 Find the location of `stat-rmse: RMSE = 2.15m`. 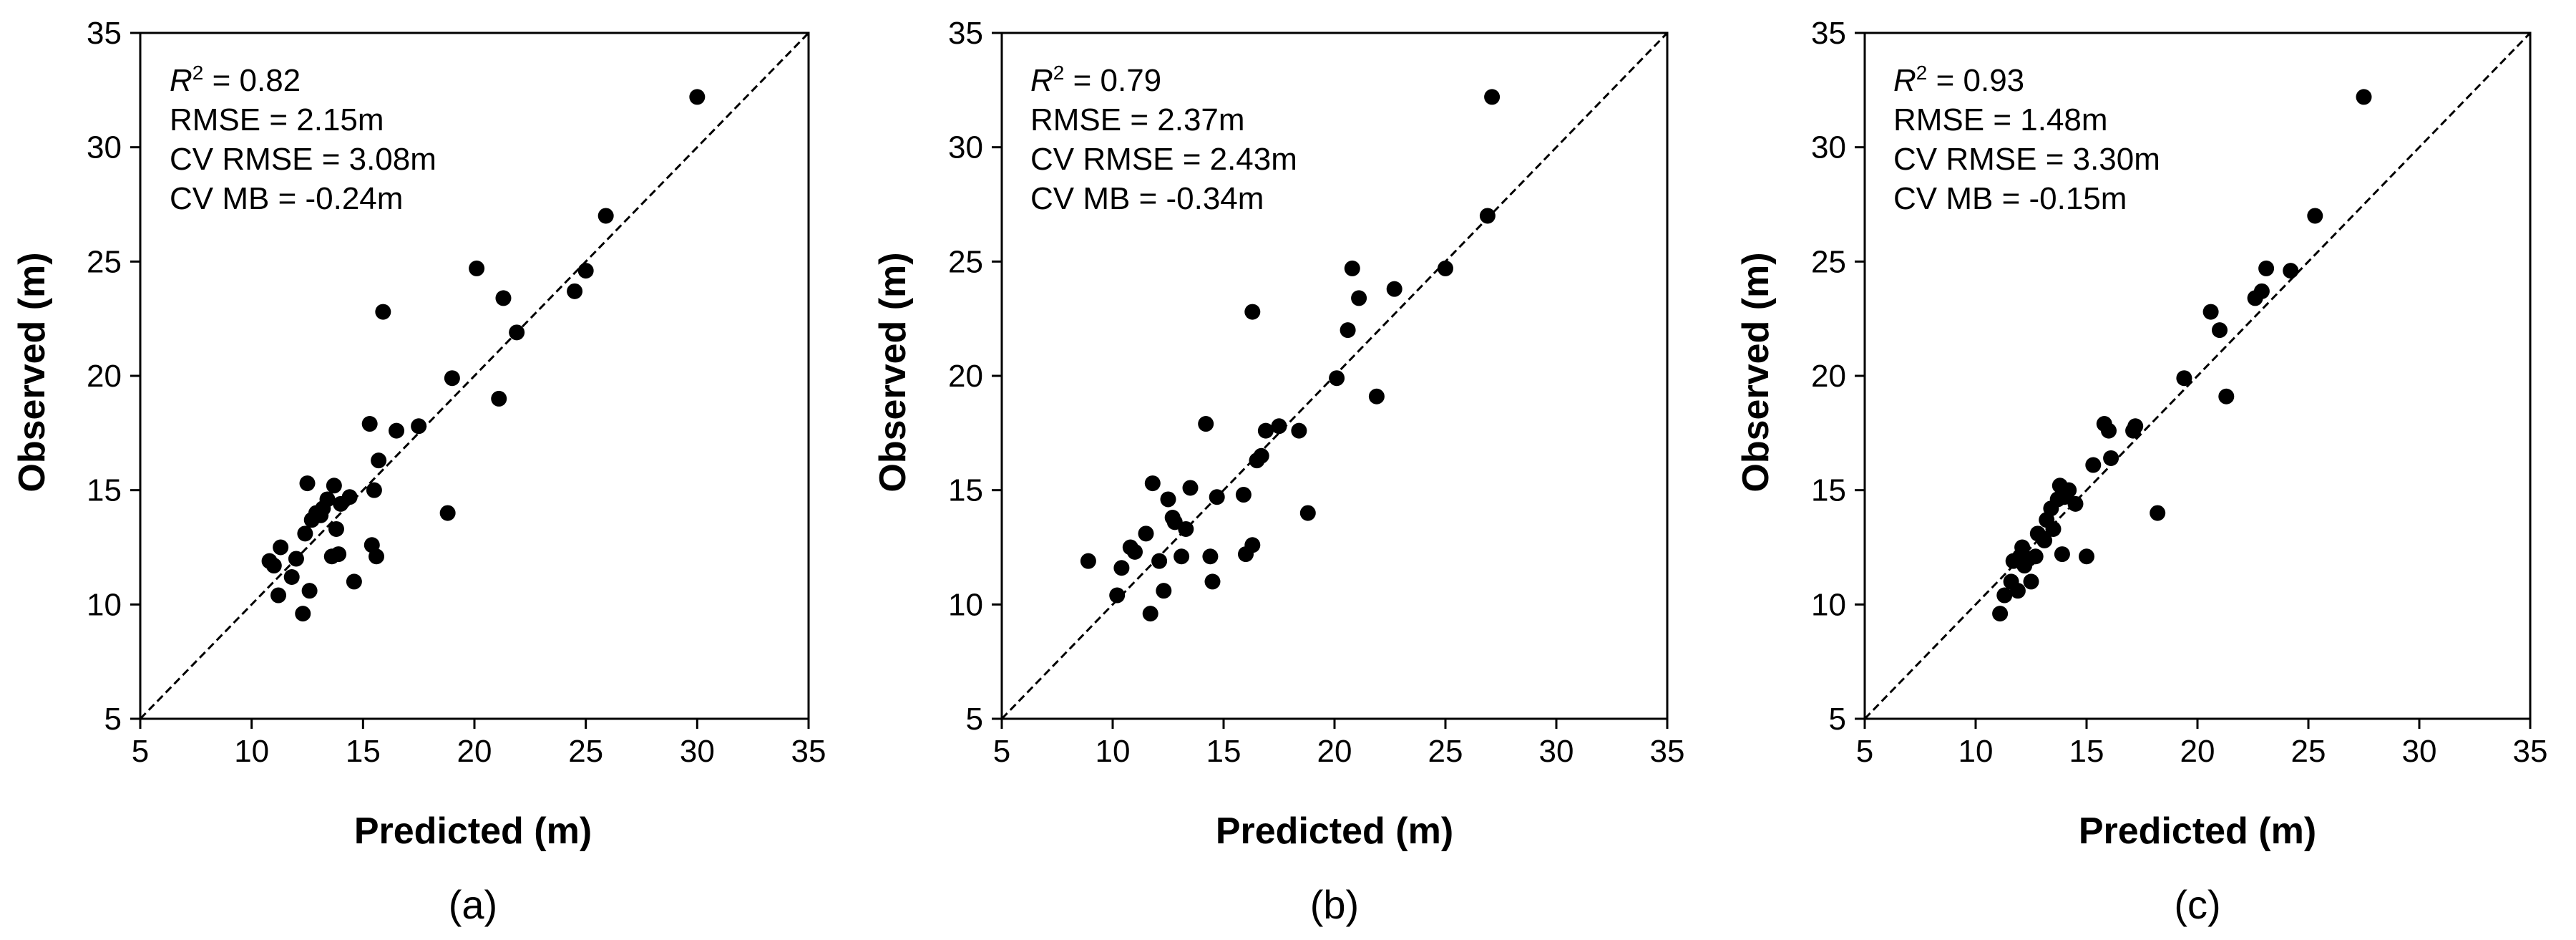

stat-rmse: RMSE = 2.15m is located at coordinates (277, 119).